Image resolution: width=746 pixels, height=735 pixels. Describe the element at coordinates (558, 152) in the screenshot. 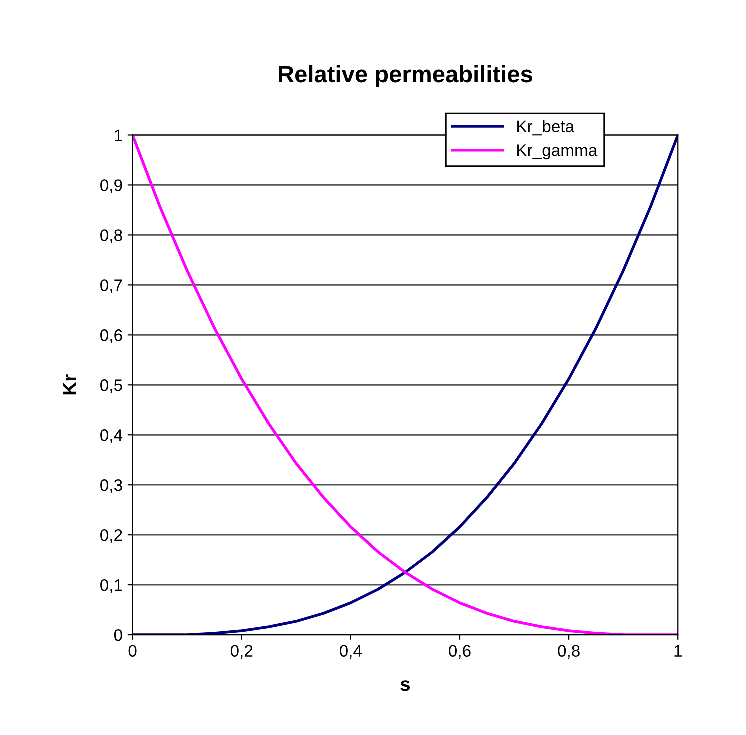

I see `legend-label: Kr_gamma` at that location.